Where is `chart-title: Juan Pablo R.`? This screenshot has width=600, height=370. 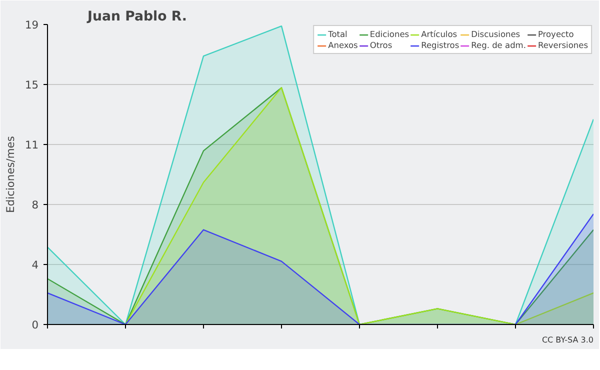 chart-title: Juan Pablo R. is located at coordinates (136, 17).